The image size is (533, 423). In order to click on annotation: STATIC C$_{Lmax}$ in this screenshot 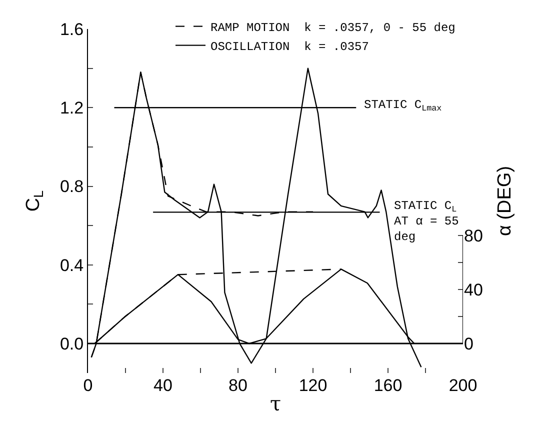, I will do `click(403, 106)`.